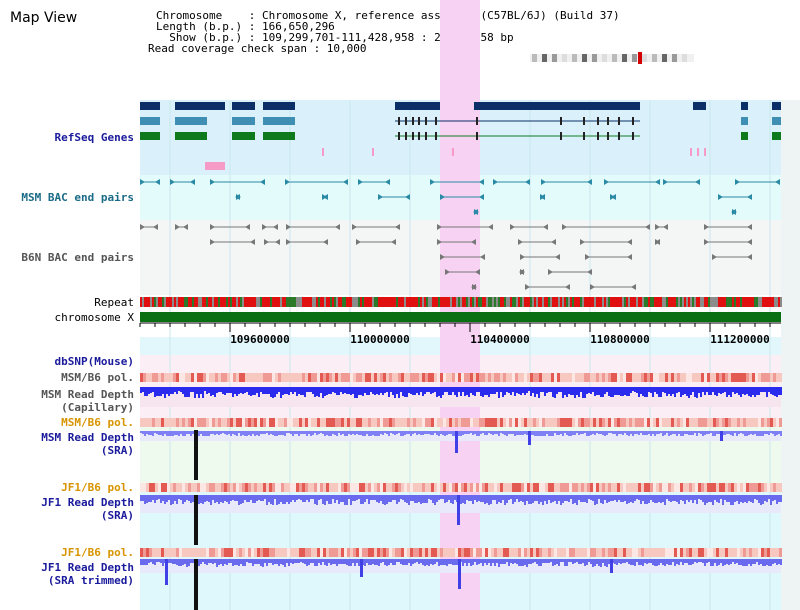 Image resolution: width=800 pixels, height=610 pixels. Describe the element at coordinates (77, 257) in the screenshot. I see `track-label-b6n-bac: B6N BAC end pairs` at that location.